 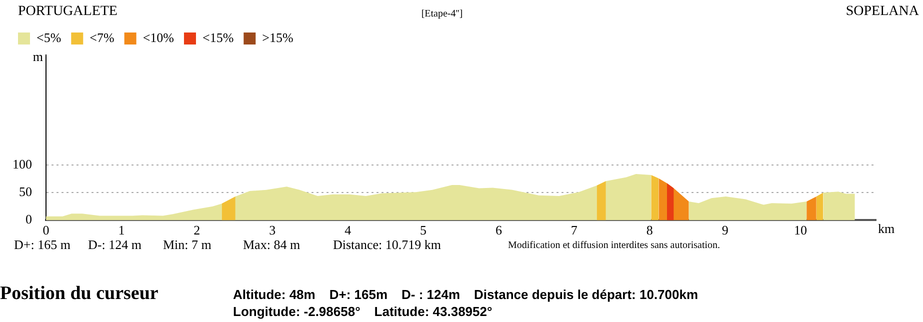 What do you see at coordinates (649, 230) in the screenshot?
I see `x-tick-label: 8` at bounding box center [649, 230].